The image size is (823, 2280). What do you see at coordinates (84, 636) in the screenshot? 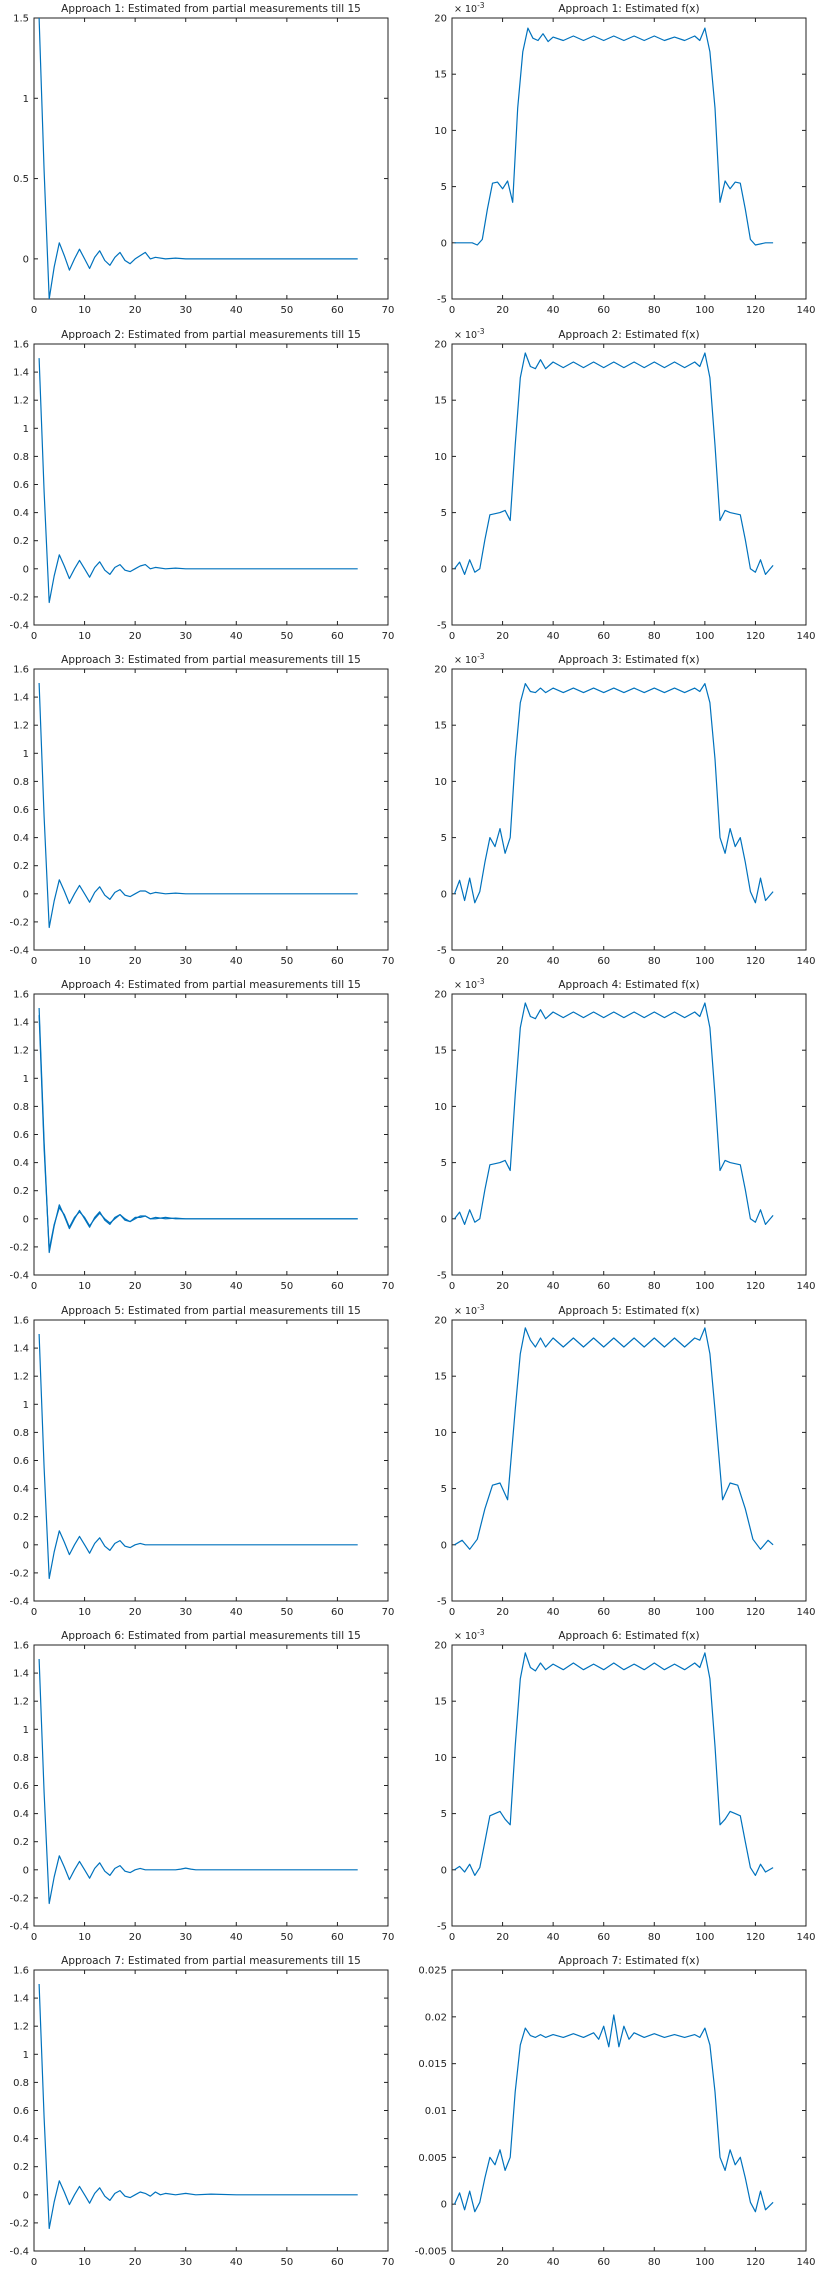
I see `x-tick-label: 10` at bounding box center [84, 636].